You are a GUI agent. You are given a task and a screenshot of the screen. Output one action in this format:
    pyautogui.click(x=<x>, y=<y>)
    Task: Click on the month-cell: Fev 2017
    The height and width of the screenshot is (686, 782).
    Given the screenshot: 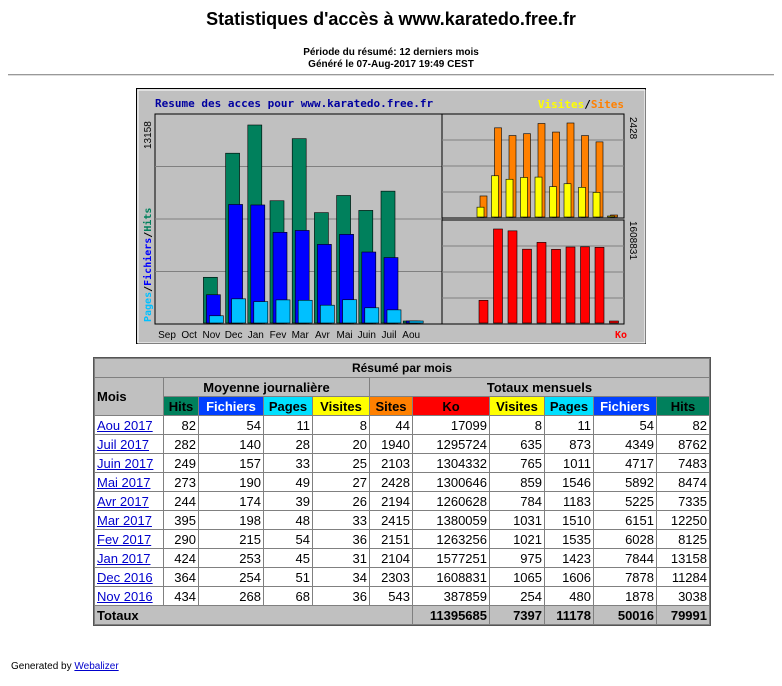 What is the action you would take?
    pyautogui.click(x=129, y=539)
    